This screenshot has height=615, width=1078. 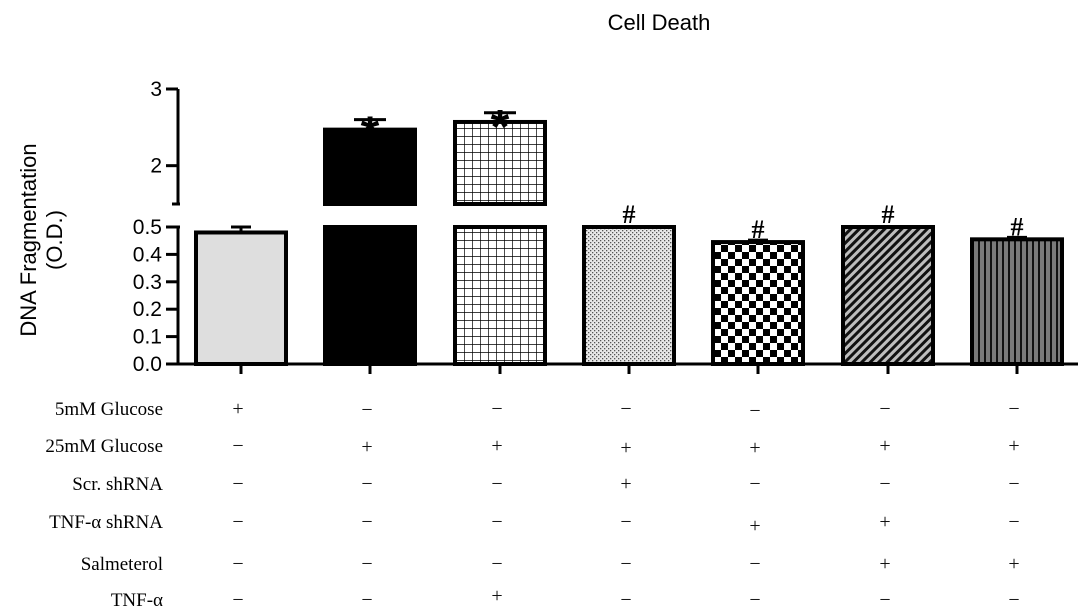 What do you see at coordinates (147, 227) in the screenshot?
I see `y-tick-label: 0.5` at bounding box center [147, 227].